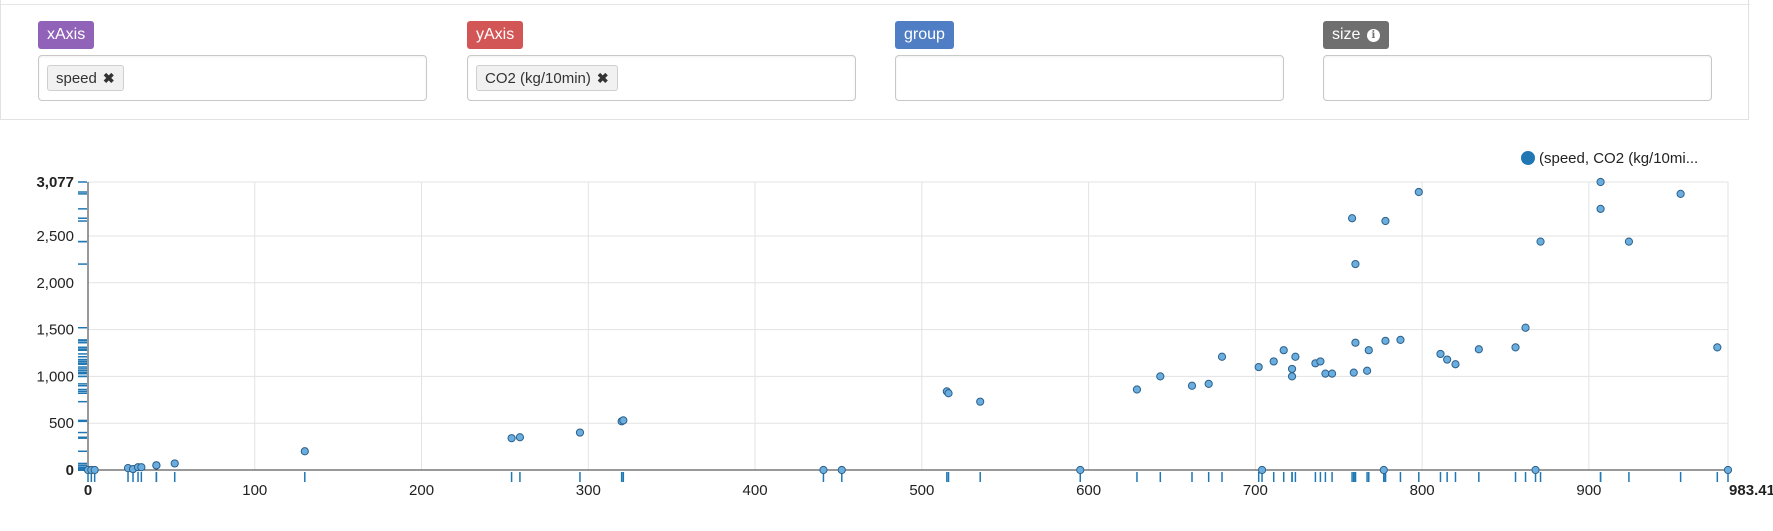 The width and height of the screenshot is (1773, 531). Describe the element at coordinates (755, 490) in the screenshot. I see `x-tick-label: 400` at that location.